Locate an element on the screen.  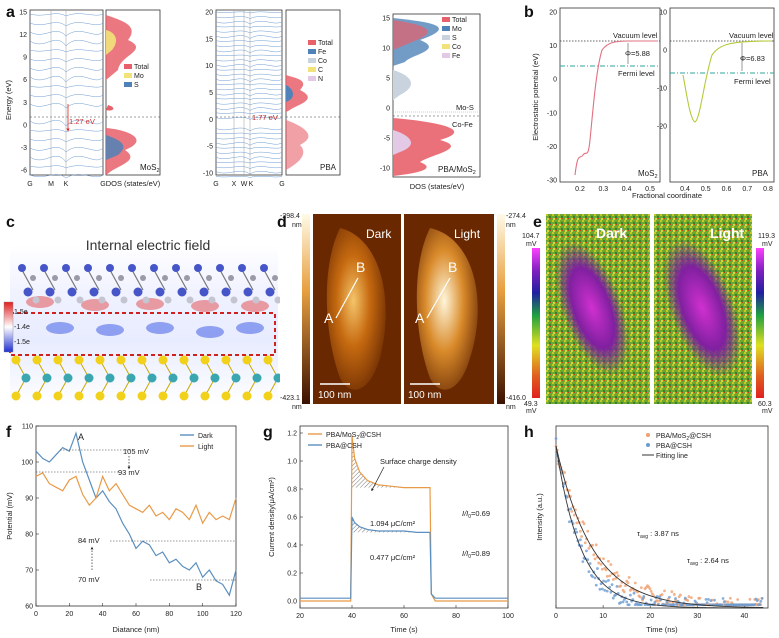
c-title: Internal electric field is located at coordinates (148, 245).